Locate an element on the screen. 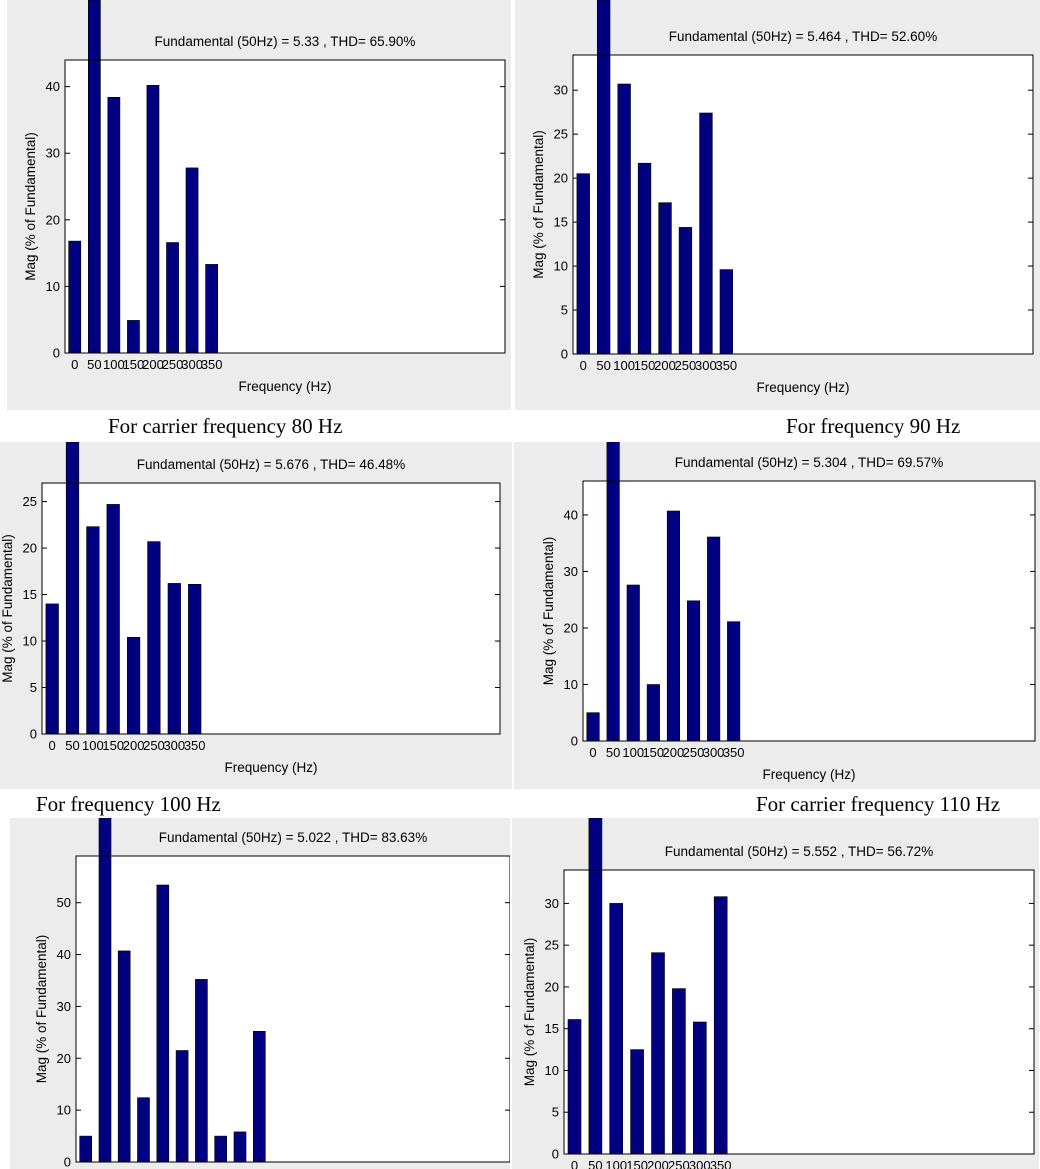 The image size is (1040, 1169). caption-4: For carrier frequency 110 Hz is located at coordinates (878, 804).